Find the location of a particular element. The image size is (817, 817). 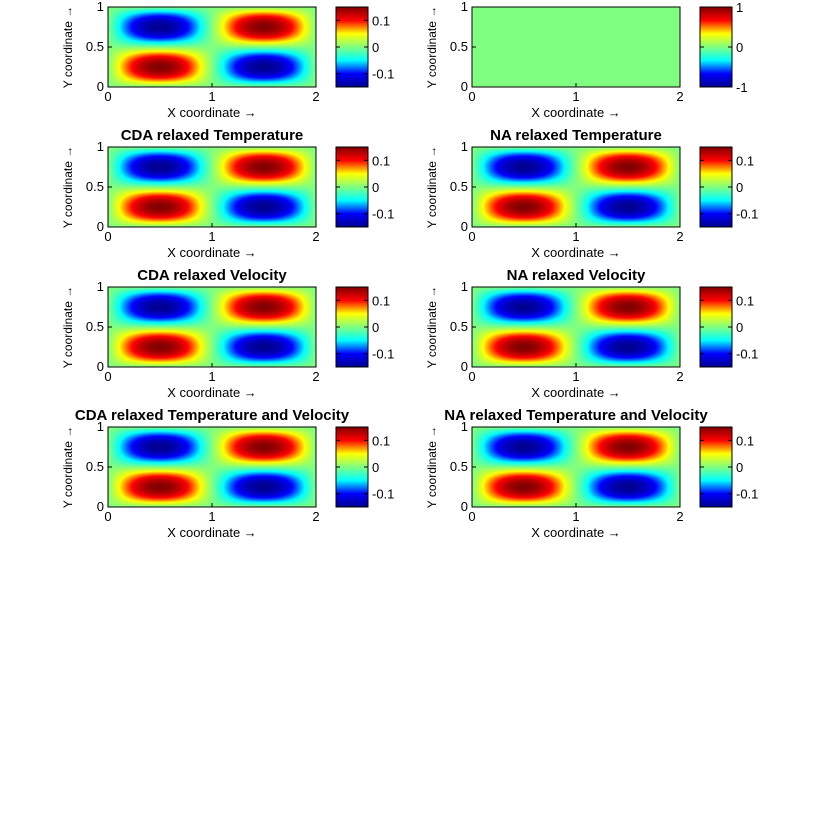

panel-title: CDA relaxed Velocity is located at coordinates (212, 275).